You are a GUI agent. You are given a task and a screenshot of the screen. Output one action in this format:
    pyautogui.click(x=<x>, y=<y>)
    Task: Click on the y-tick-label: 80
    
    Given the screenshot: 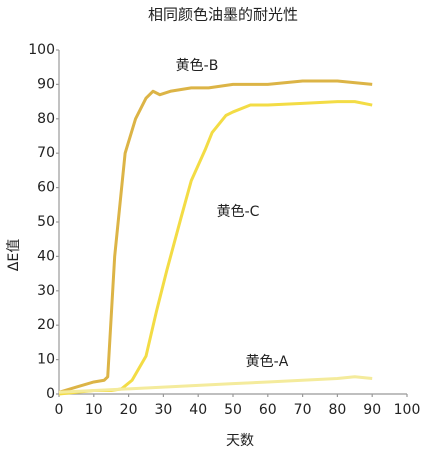 What is the action you would take?
    pyautogui.click(x=46, y=119)
    